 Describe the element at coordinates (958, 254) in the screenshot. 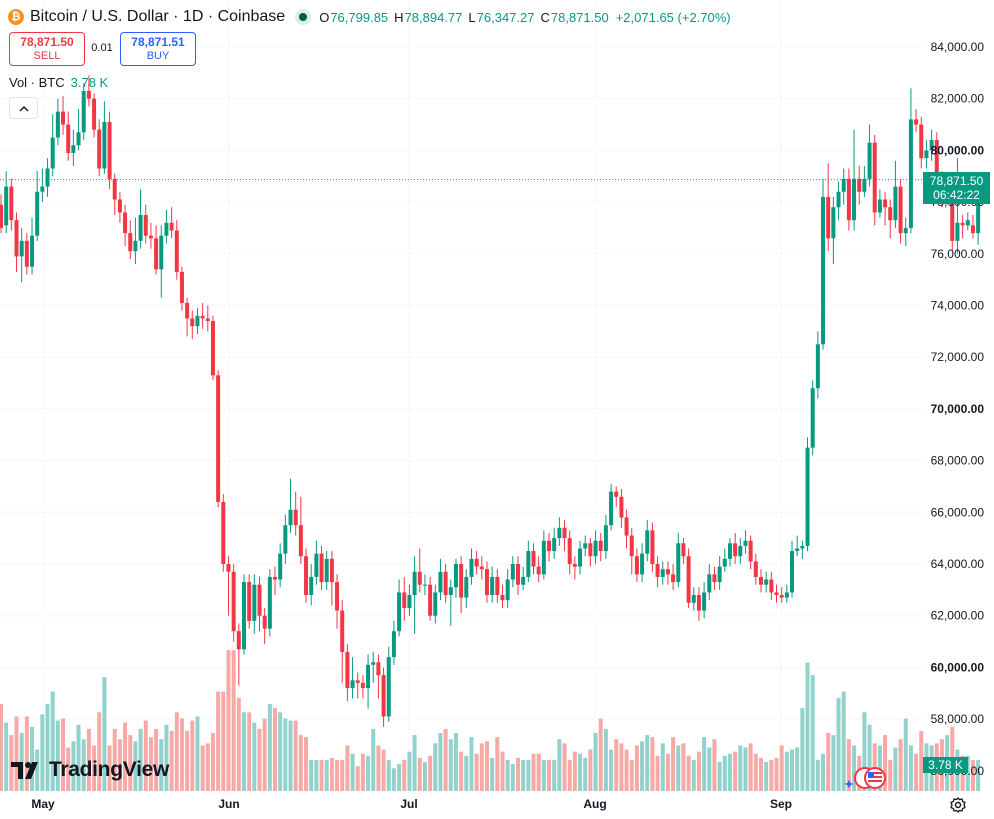

I see `price-axis-label: 76,000.00` at that location.